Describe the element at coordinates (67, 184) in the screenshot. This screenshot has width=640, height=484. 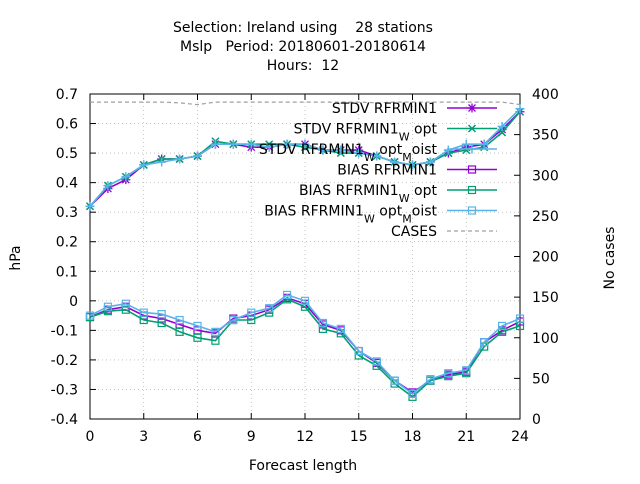
I see `y-tick-label: 0.4` at that location.